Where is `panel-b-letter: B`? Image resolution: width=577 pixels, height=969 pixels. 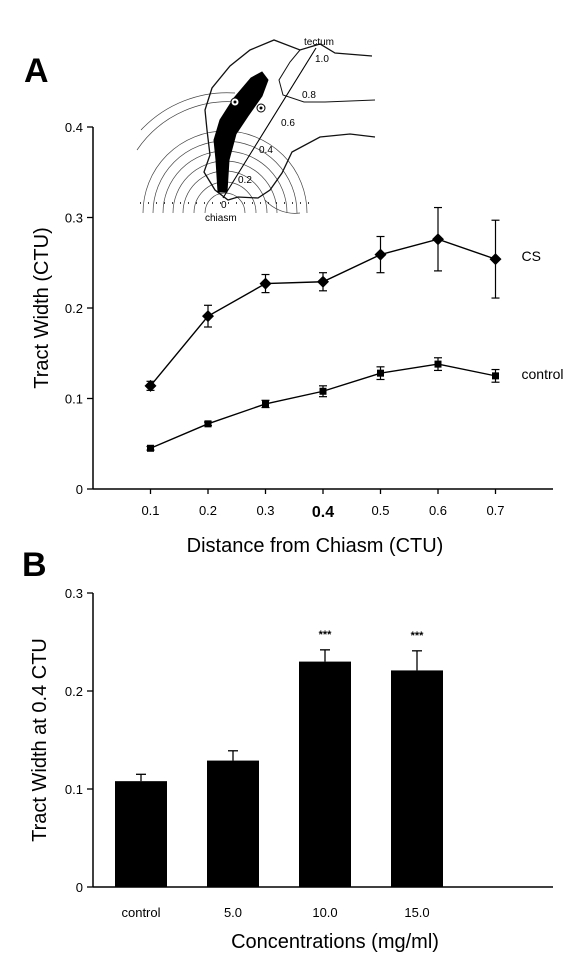
panel-b-letter: B is located at coordinates (34, 565).